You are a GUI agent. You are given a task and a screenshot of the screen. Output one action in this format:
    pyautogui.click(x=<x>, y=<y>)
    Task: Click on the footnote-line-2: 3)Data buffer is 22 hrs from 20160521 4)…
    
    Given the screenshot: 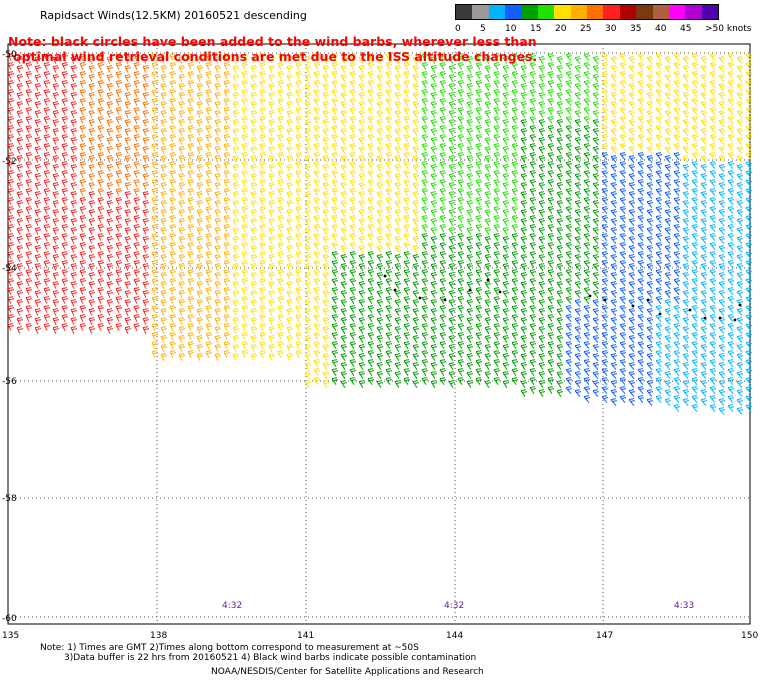 What is the action you would take?
    pyautogui.click(x=270, y=658)
    